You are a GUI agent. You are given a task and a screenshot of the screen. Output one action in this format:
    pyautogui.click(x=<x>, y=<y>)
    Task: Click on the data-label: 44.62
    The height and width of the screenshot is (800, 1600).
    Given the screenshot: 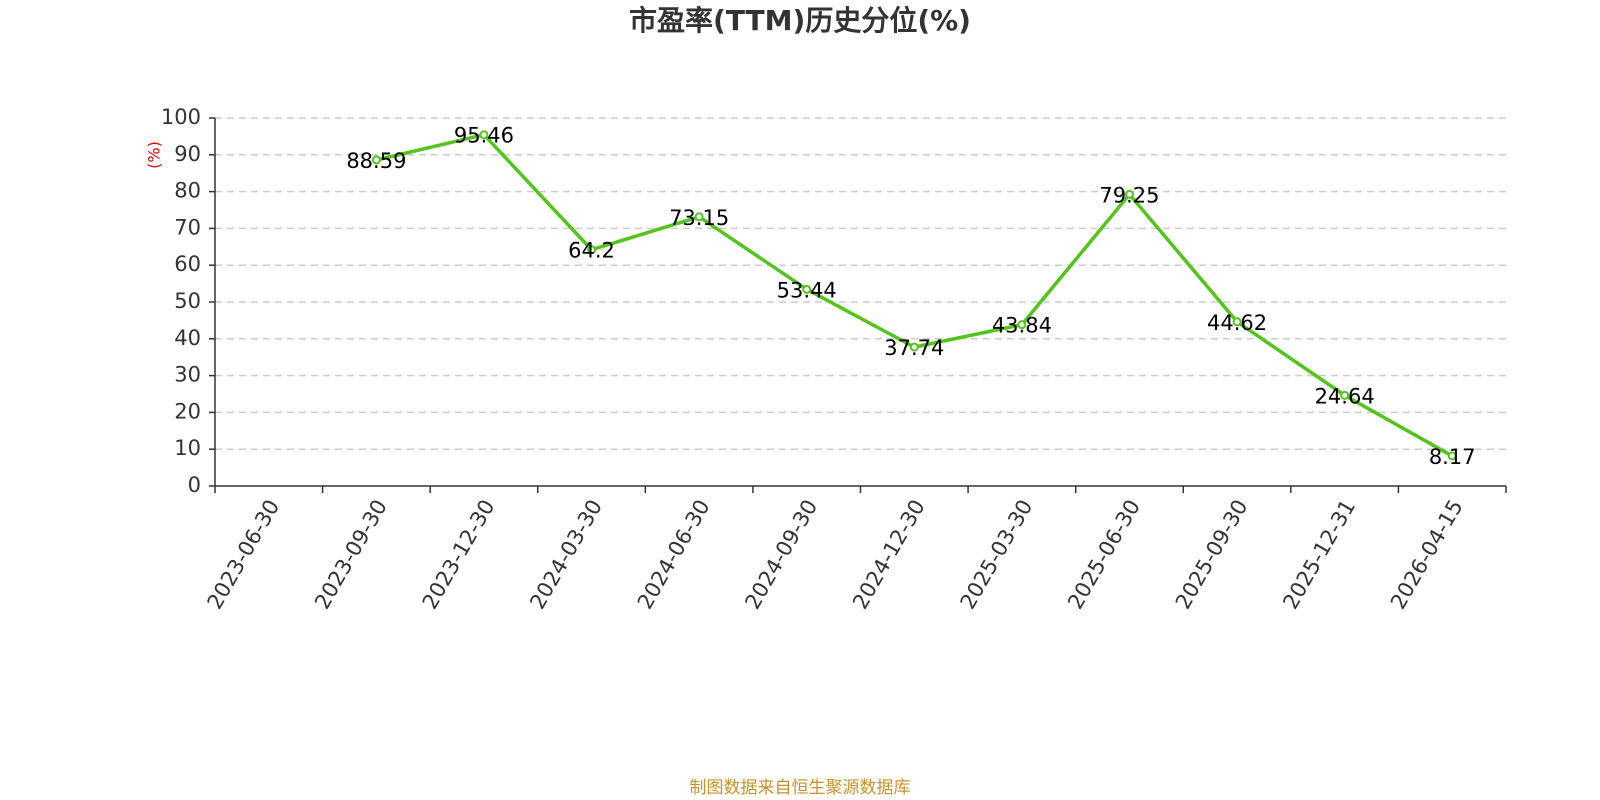 What is the action you would take?
    pyautogui.click(x=1237, y=323)
    